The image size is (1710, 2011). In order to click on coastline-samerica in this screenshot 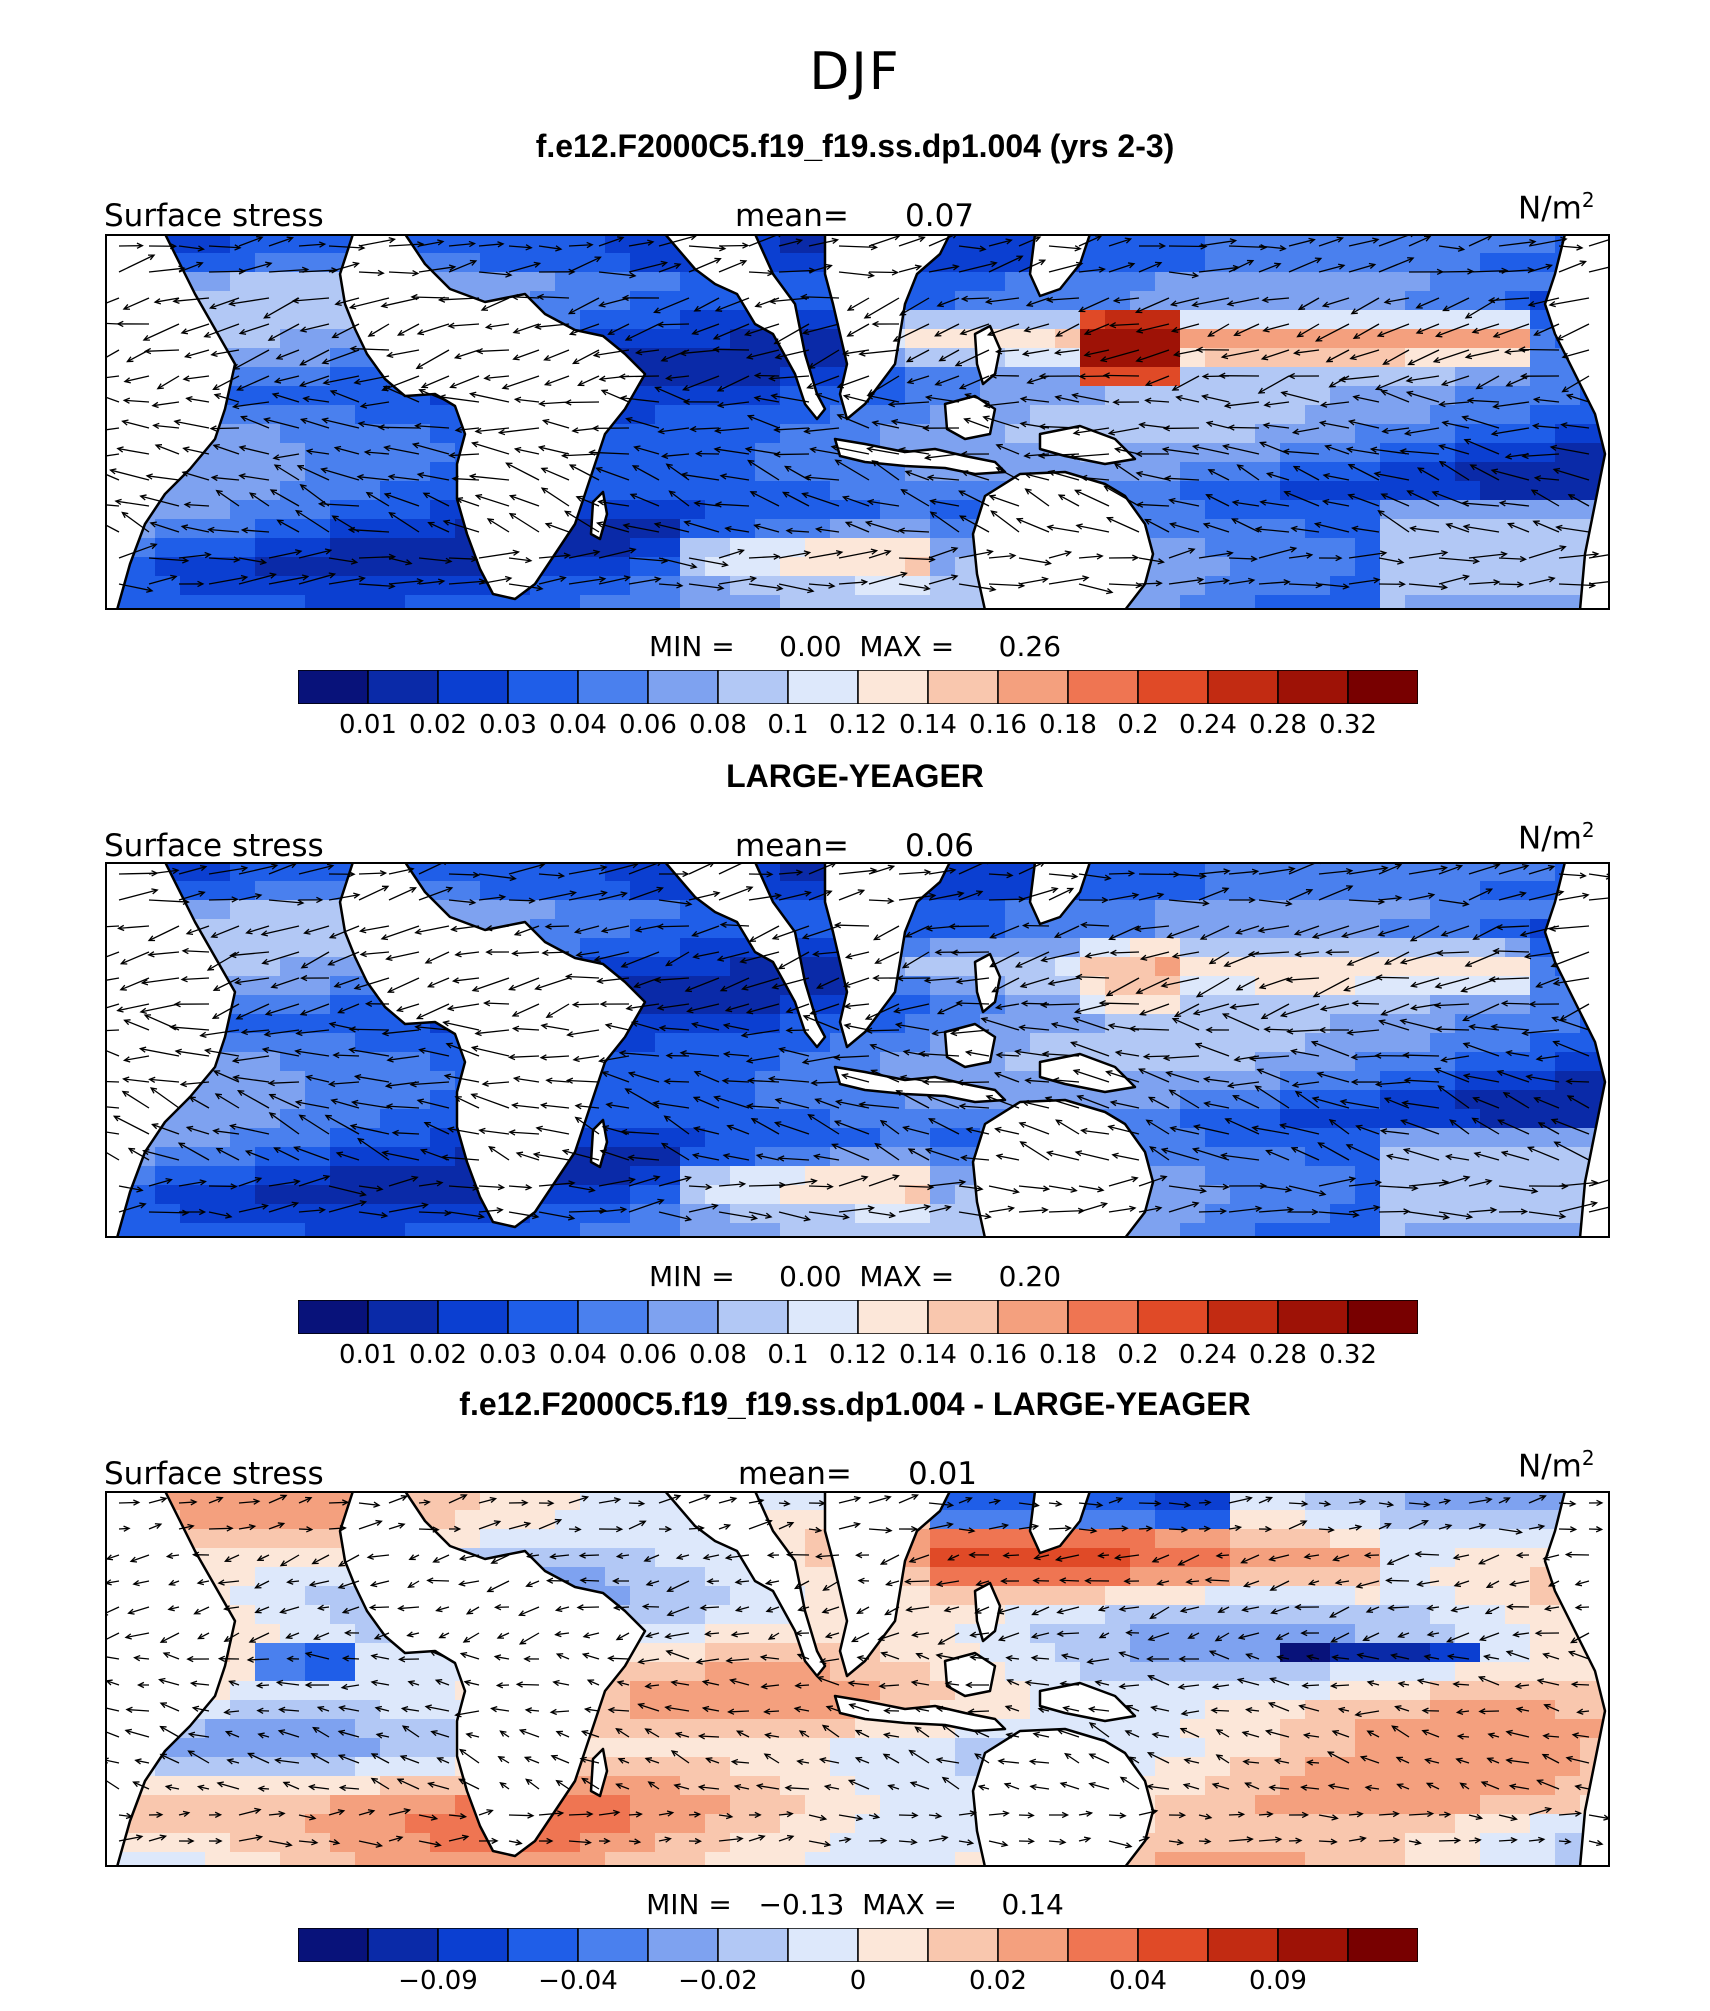, I will do `click(171, 422)`.